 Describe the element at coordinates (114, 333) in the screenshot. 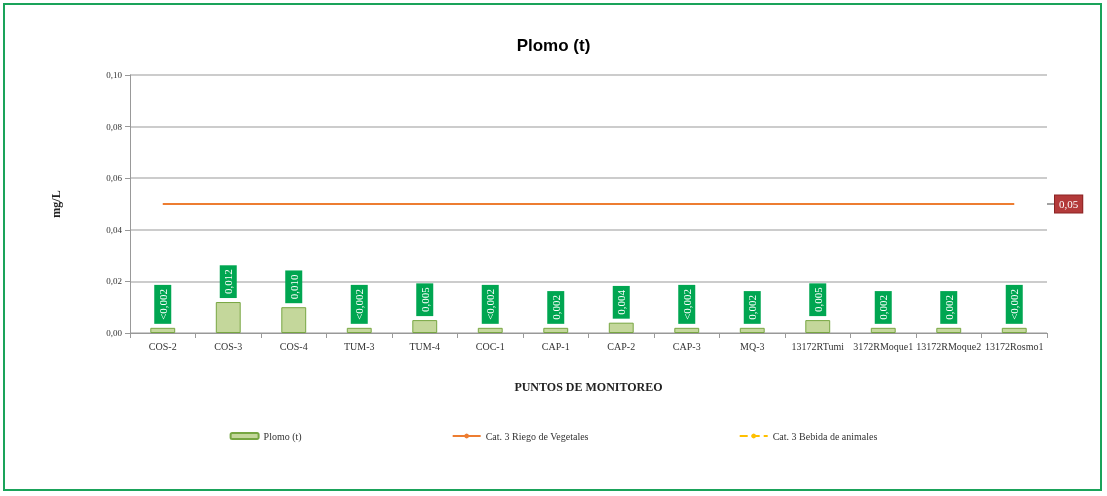

I see `y-tick-label: 0,00` at that location.